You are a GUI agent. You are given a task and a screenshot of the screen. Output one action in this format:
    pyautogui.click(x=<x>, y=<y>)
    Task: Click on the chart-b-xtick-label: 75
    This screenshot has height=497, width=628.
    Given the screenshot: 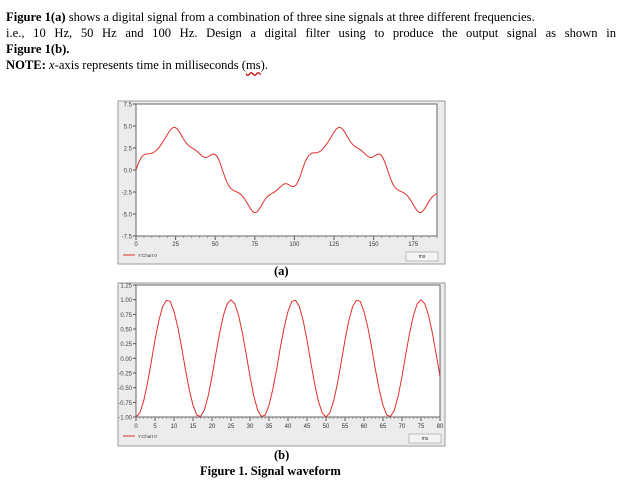 What is the action you would take?
    pyautogui.click(x=421, y=427)
    